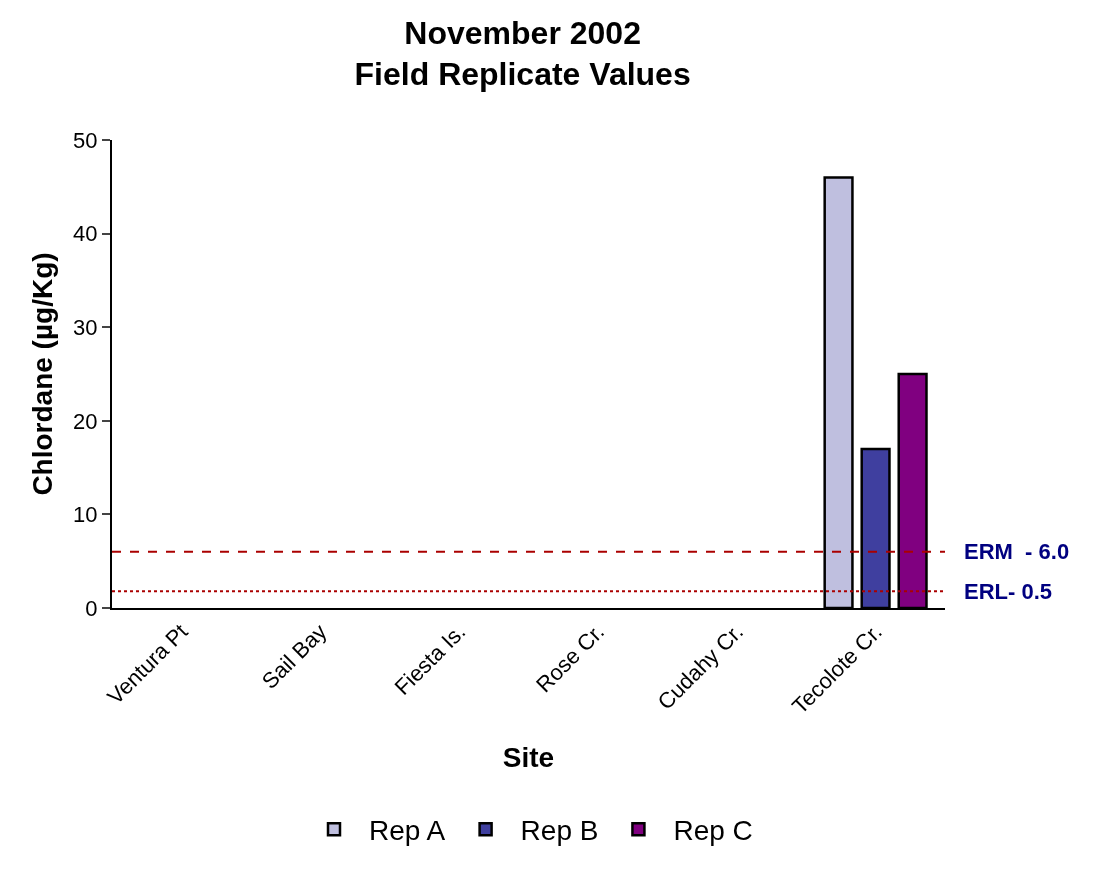 The height and width of the screenshot is (872, 1112). What do you see at coordinates (85, 140) in the screenshot?
I see `y-tick-label: 50` at bounding box center [85, 140].